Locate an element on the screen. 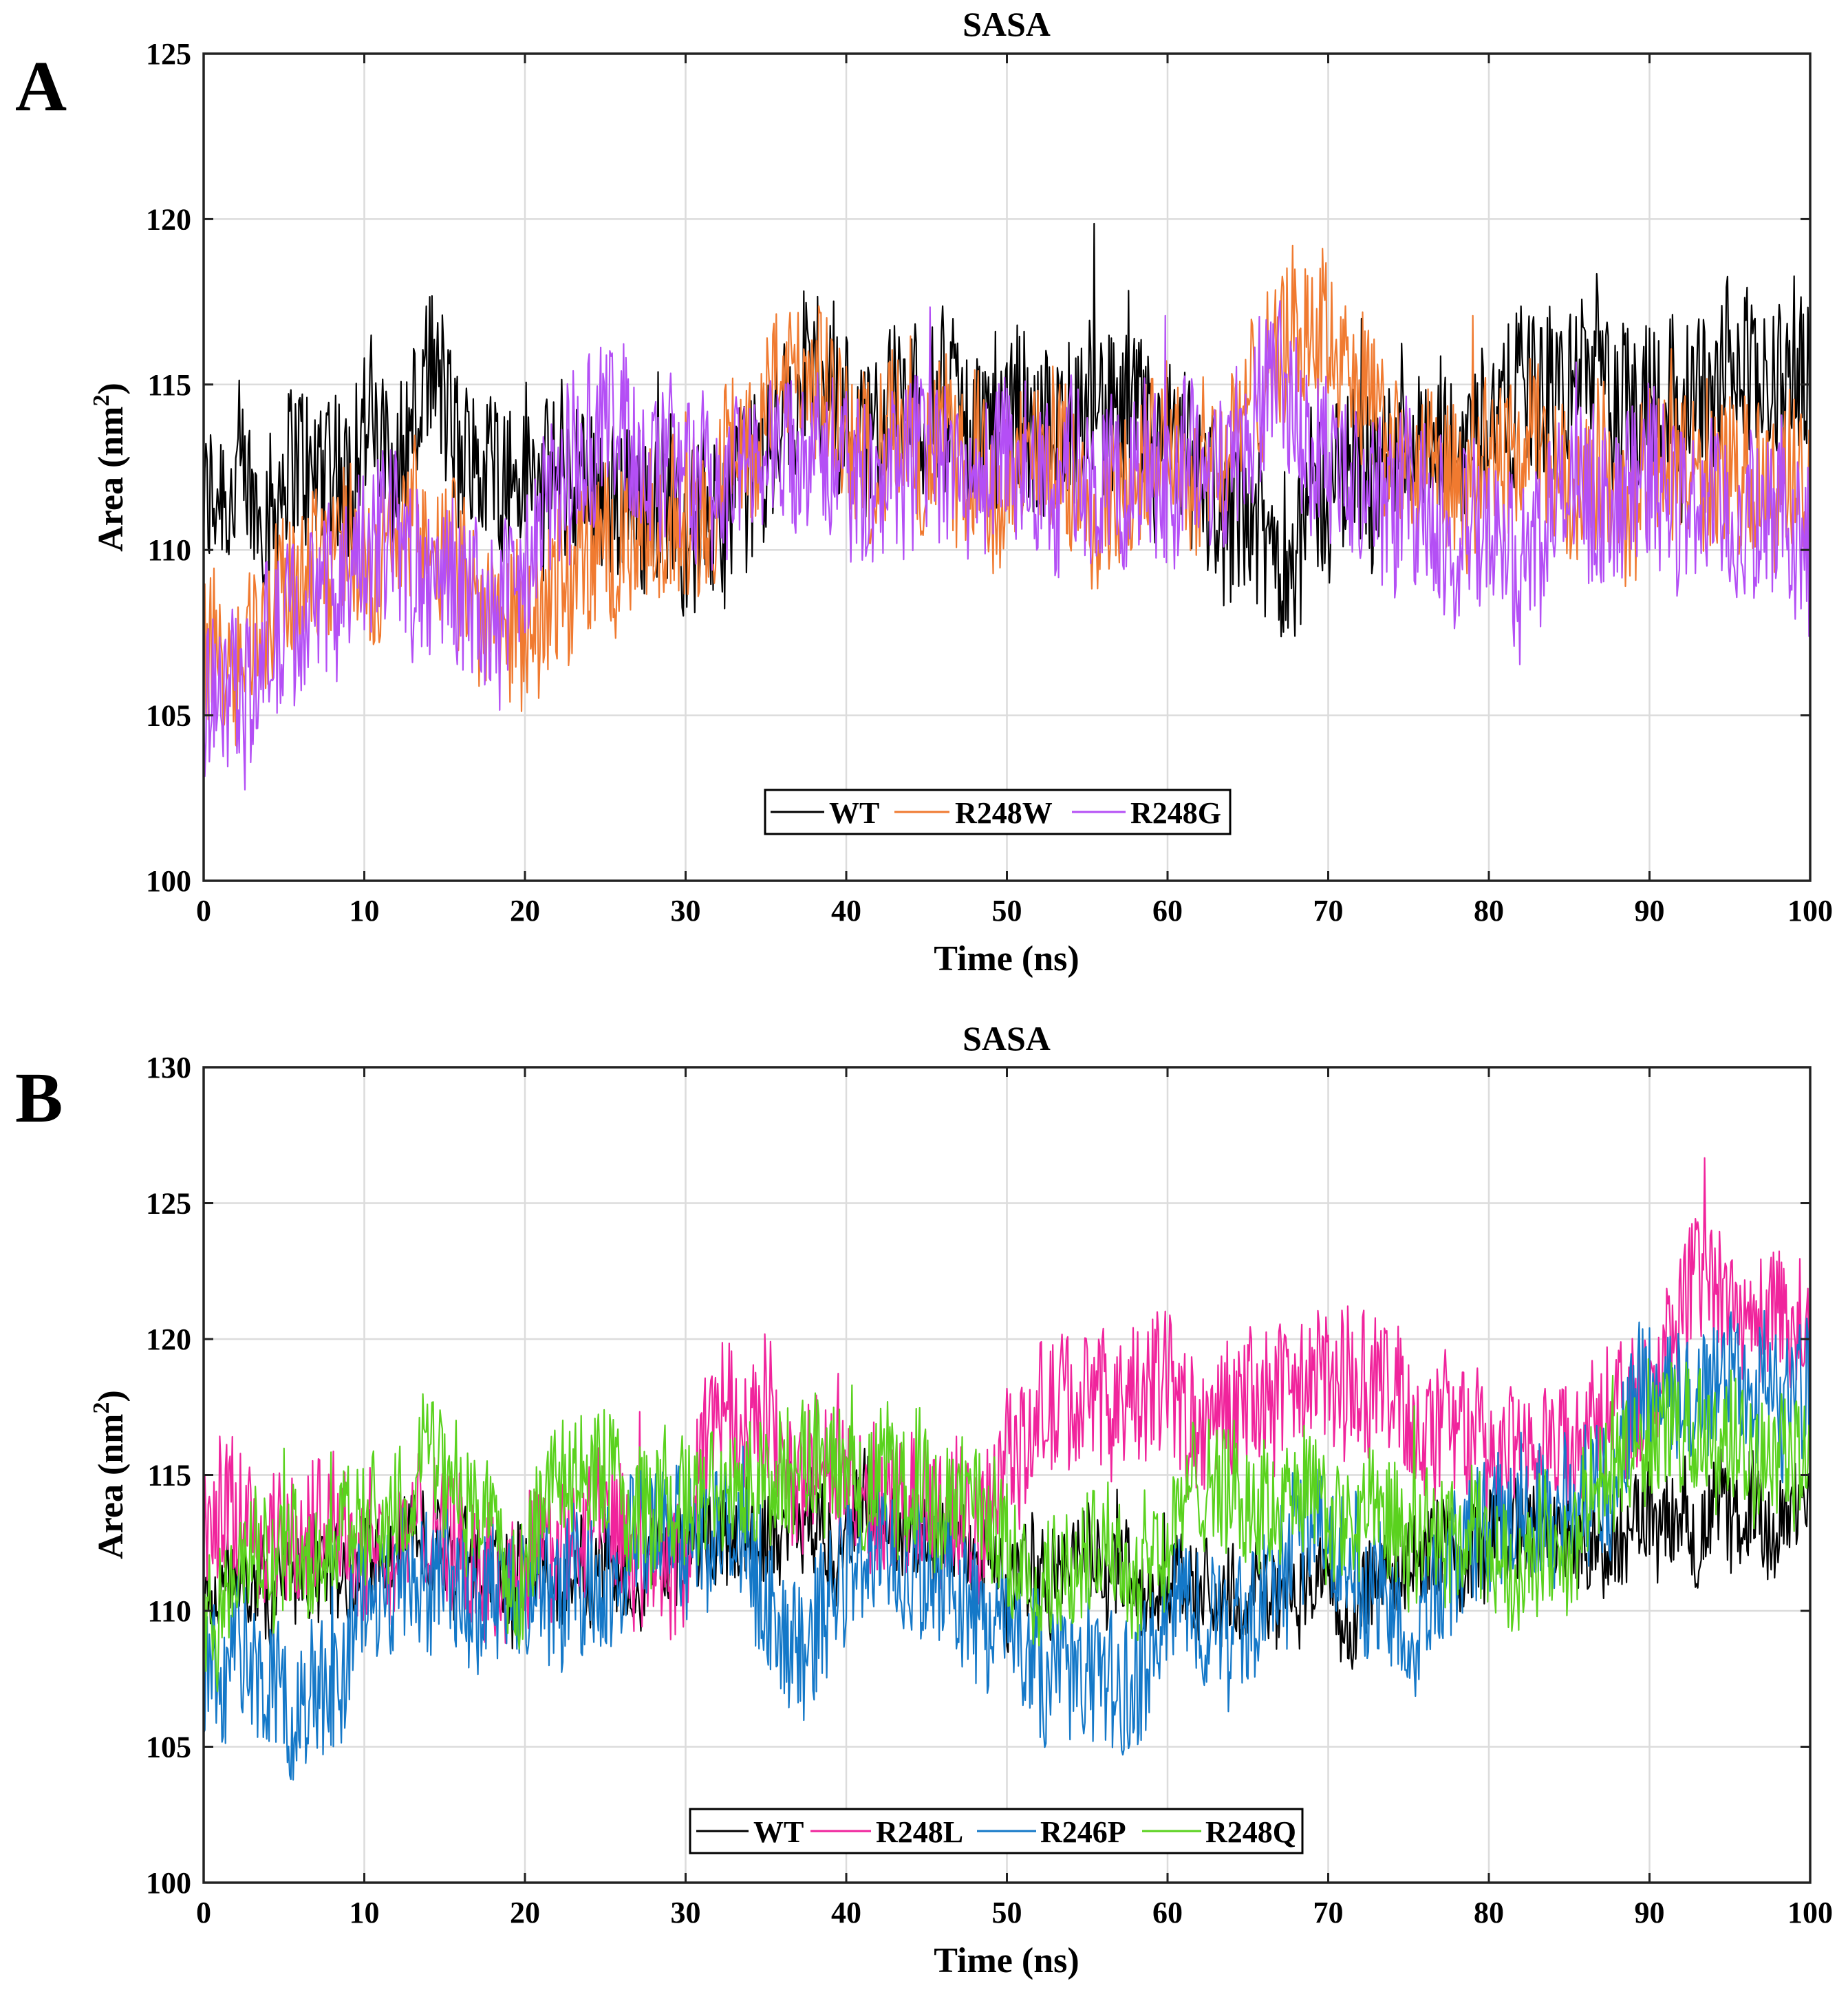  y-axis-label-sup-b: 2 is located at coordinates (101, 1408).